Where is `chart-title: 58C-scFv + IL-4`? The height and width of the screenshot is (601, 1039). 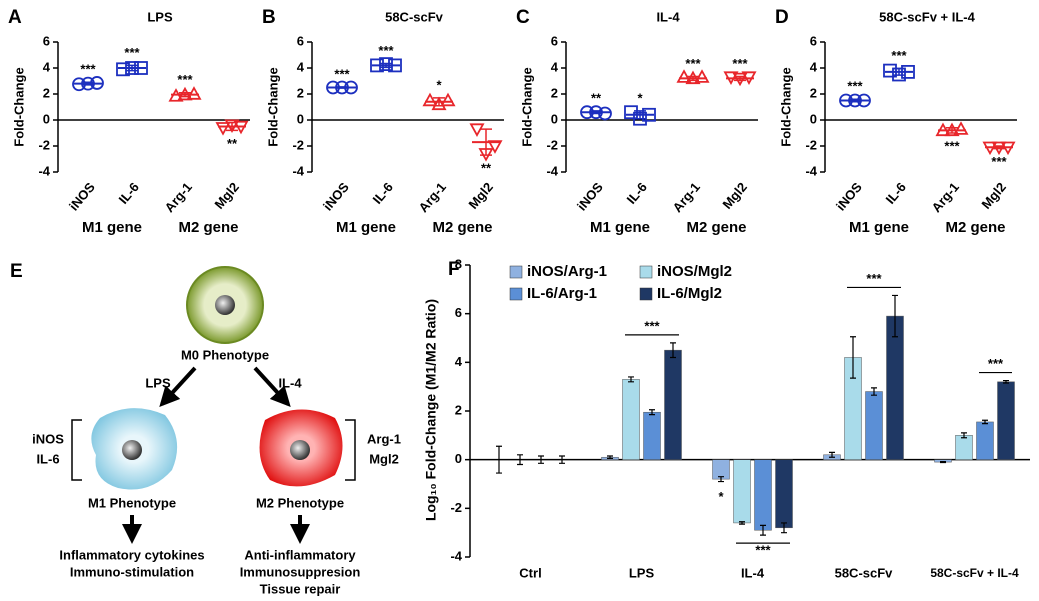
chart-title: 58C-scFv + IL-4 is located at coordinates (927, 16).